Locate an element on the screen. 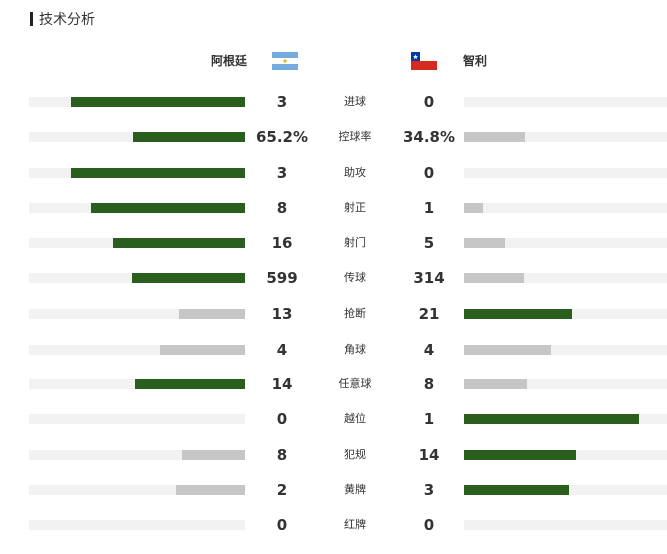 This screenshot has width=667, height=554. section-header: 技术分析 is located at coordinates (62, 19).